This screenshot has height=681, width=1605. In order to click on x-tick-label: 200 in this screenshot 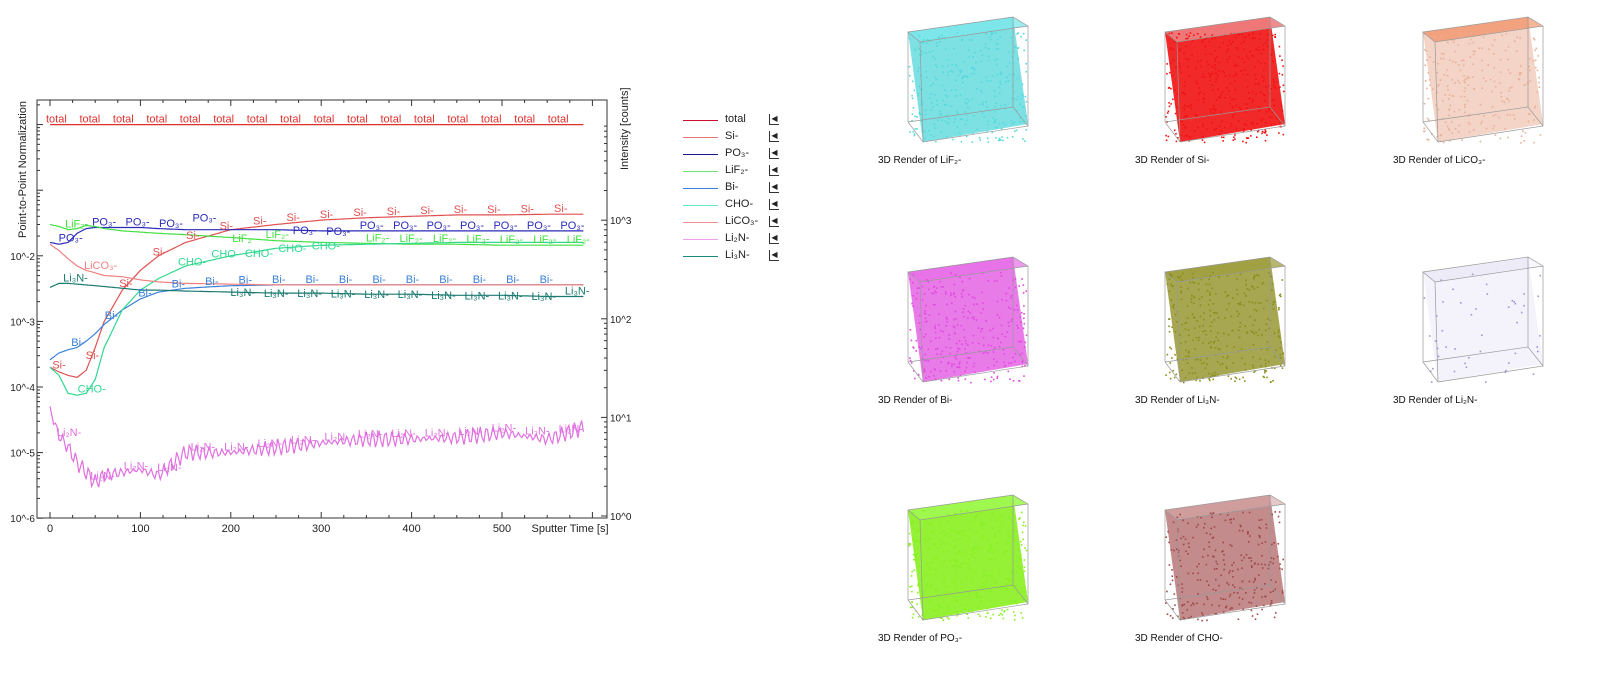, I will do `click(231, 529)`.